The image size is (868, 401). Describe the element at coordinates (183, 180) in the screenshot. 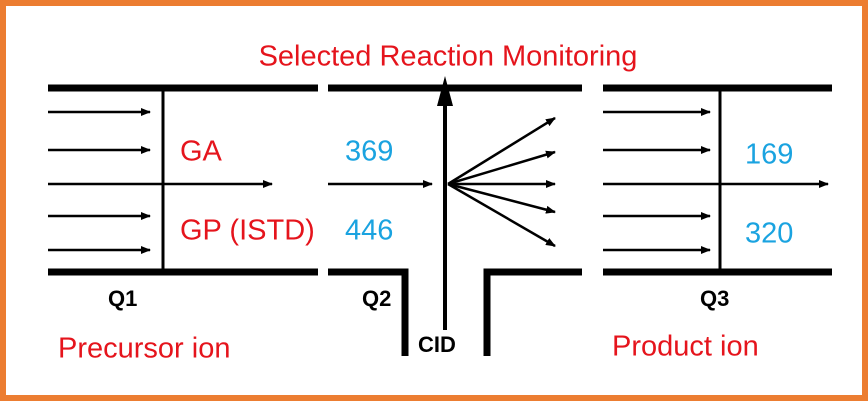

I see `q1` at that location.